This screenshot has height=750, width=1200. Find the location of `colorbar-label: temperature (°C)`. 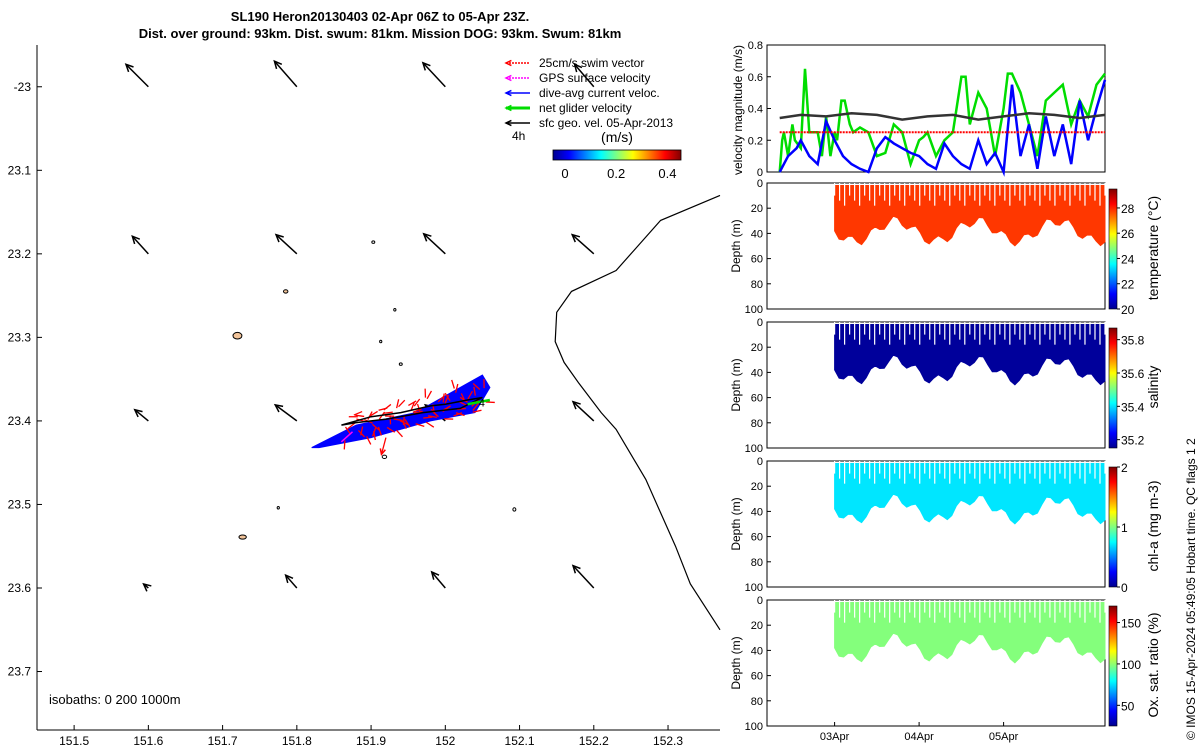

colorbar-label: temperature (°C) is located at coordinates (1153, 248).